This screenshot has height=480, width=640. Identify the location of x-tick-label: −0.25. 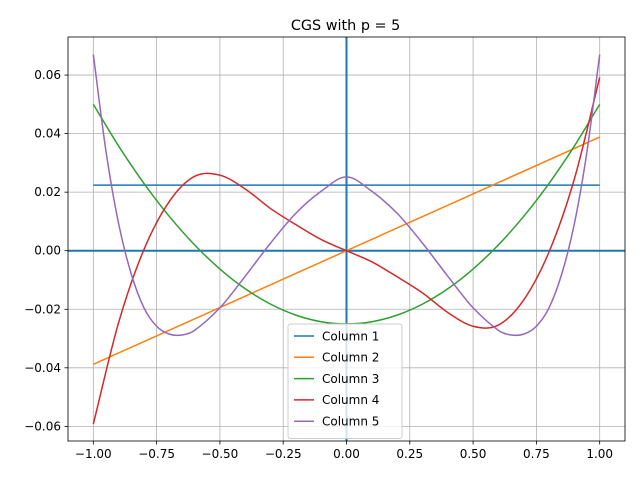
(283, 454).